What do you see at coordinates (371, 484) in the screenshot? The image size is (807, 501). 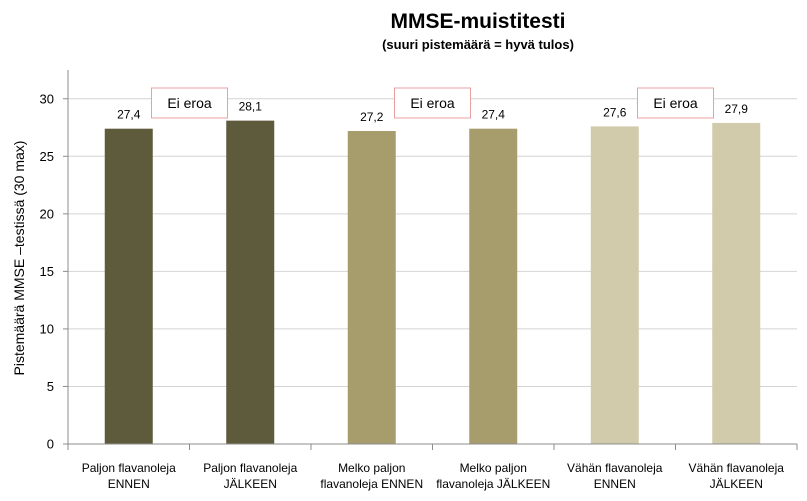 I see `x-category-label: flavanoleja ENNEN` at bounding box center [371, 484].